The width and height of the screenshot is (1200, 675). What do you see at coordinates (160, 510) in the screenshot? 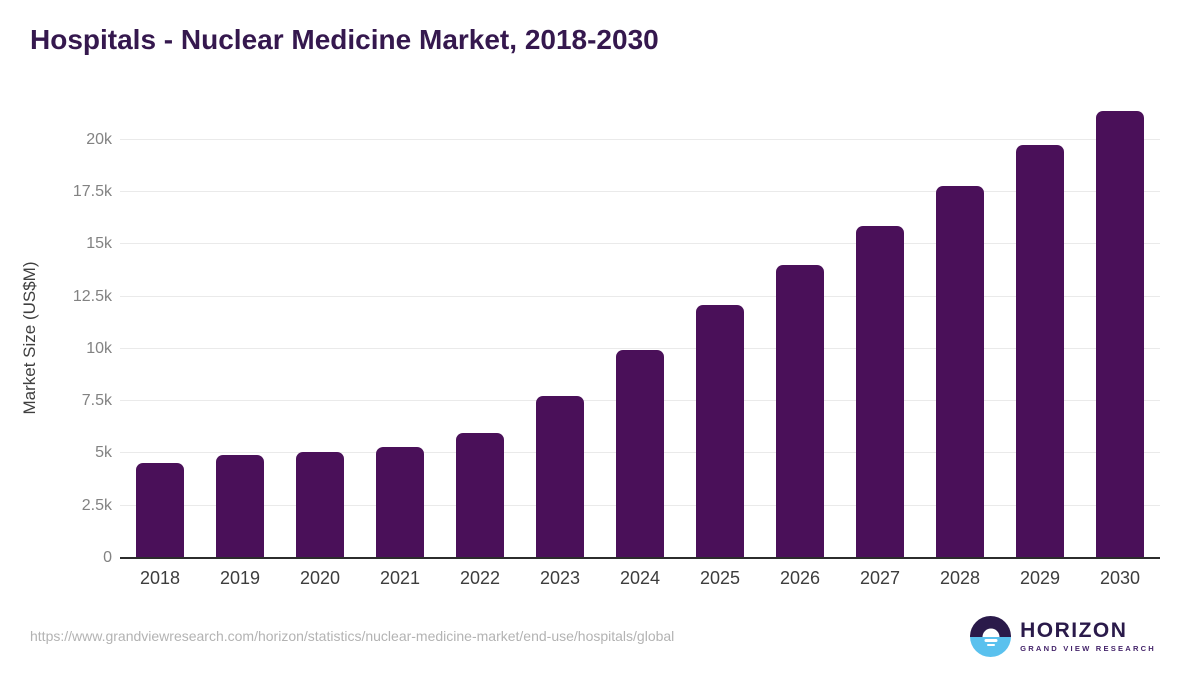
I see `bar-2018` at bounding box center [160, 510].